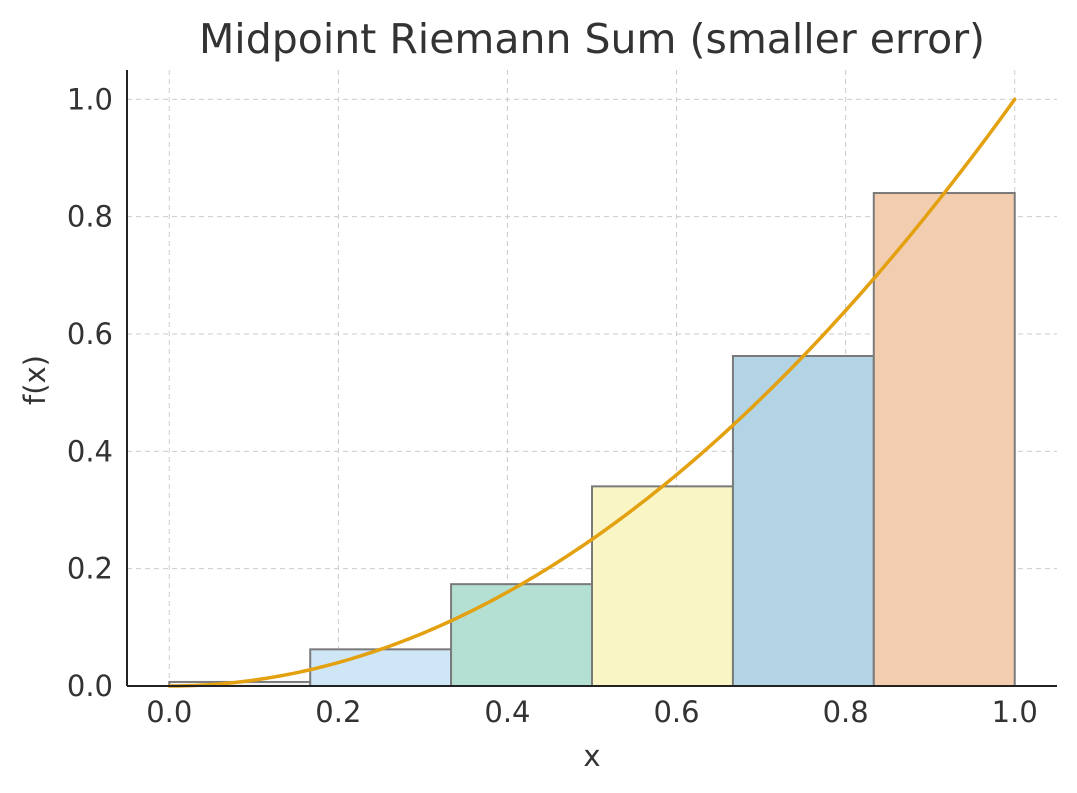 The height and width of the screenshot is (793, 1077). I want to click on x-ticks: 0.0 0.2 0.4 0.6 0.8 1.0, so click(592, 712).